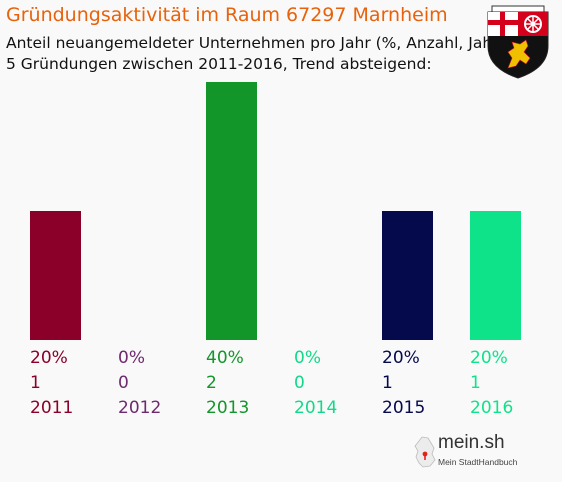  Describe the element at coordinates (140, 408) in the screenshot. I see `year-label-2012: 2012` at that location.